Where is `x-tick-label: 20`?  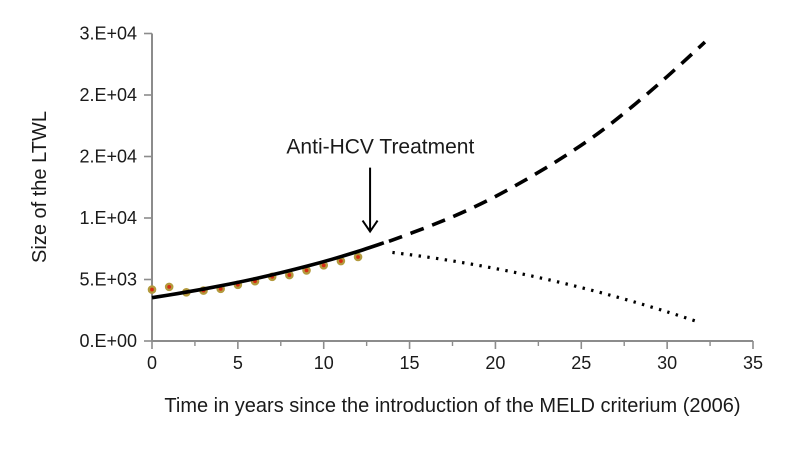 x-tick-label: 20 is located at coordinates (495, 363).